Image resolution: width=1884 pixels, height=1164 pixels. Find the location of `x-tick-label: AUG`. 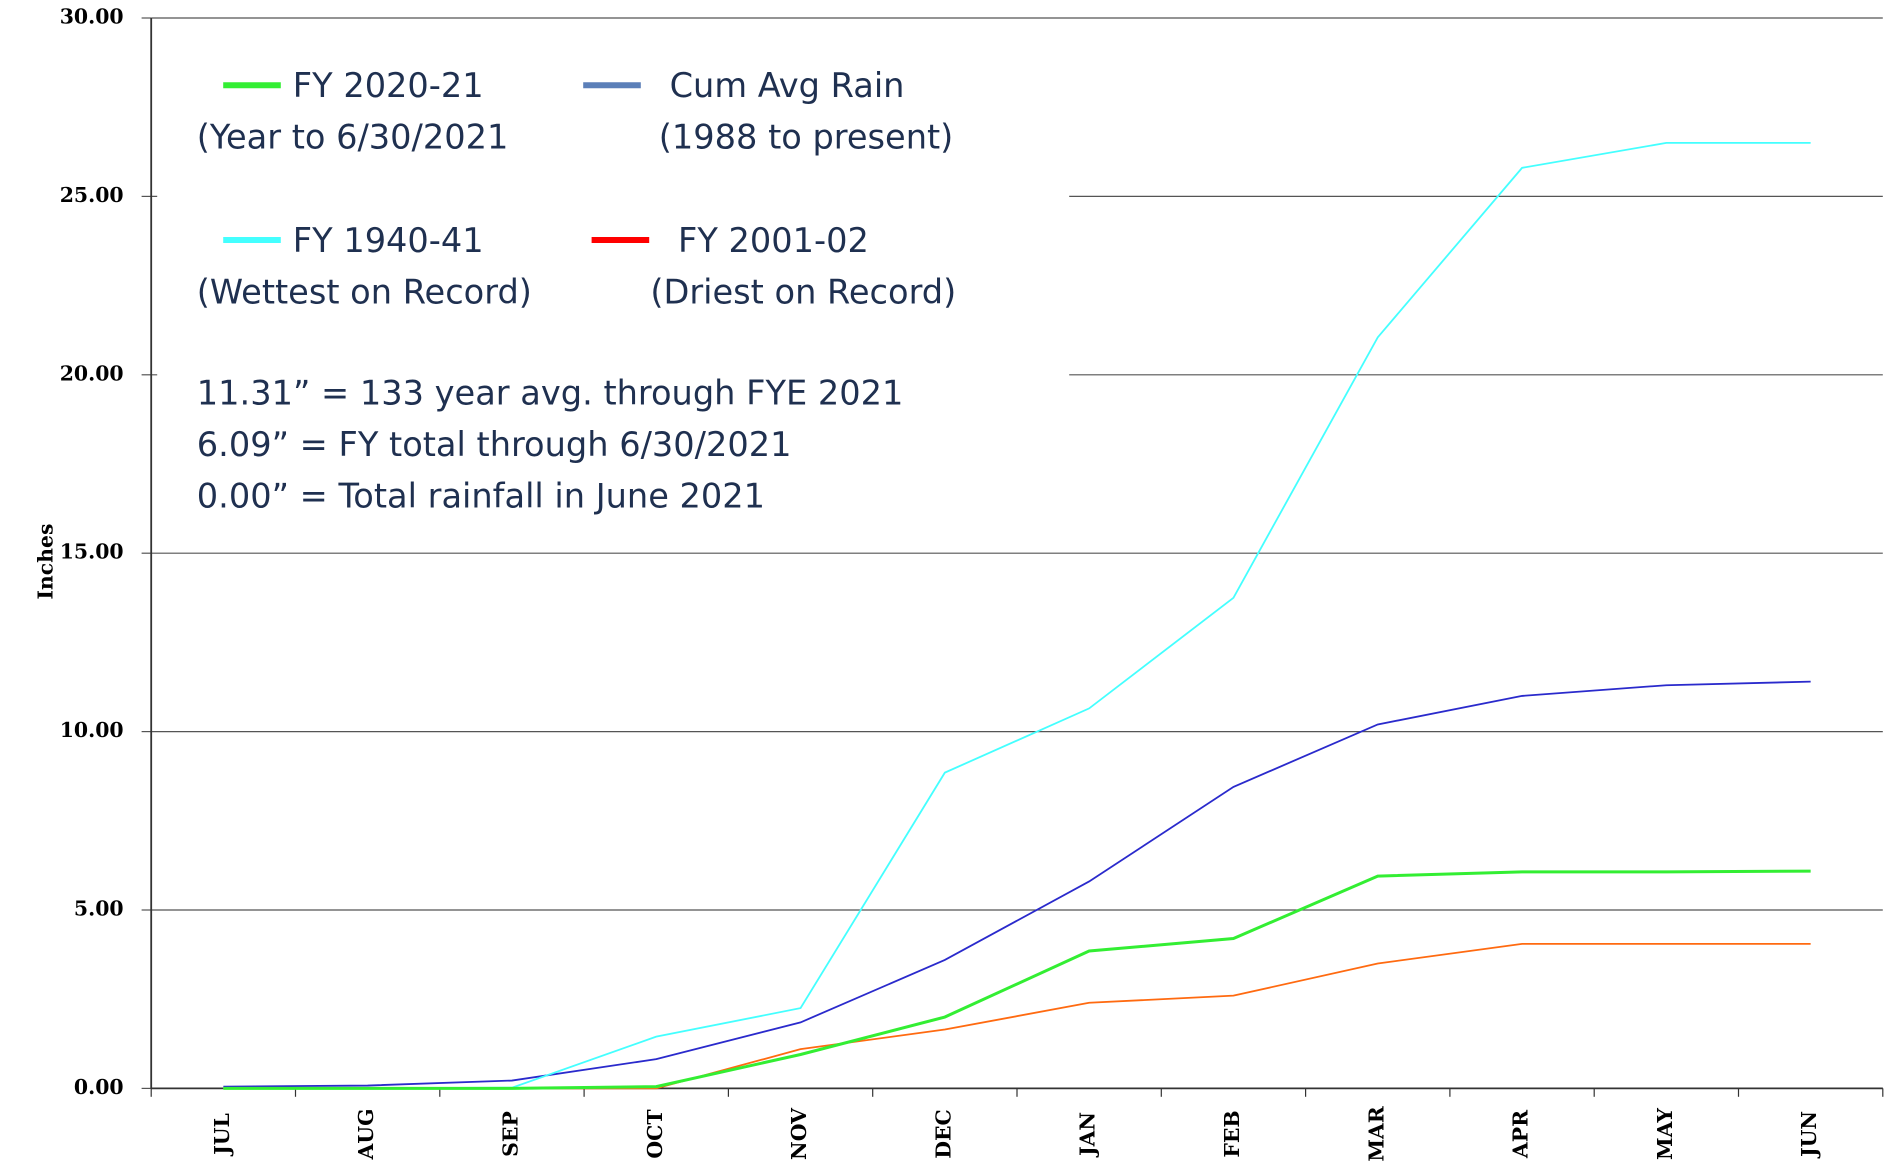

x-tick-label: AUG is located at coordinates (366, 1134).